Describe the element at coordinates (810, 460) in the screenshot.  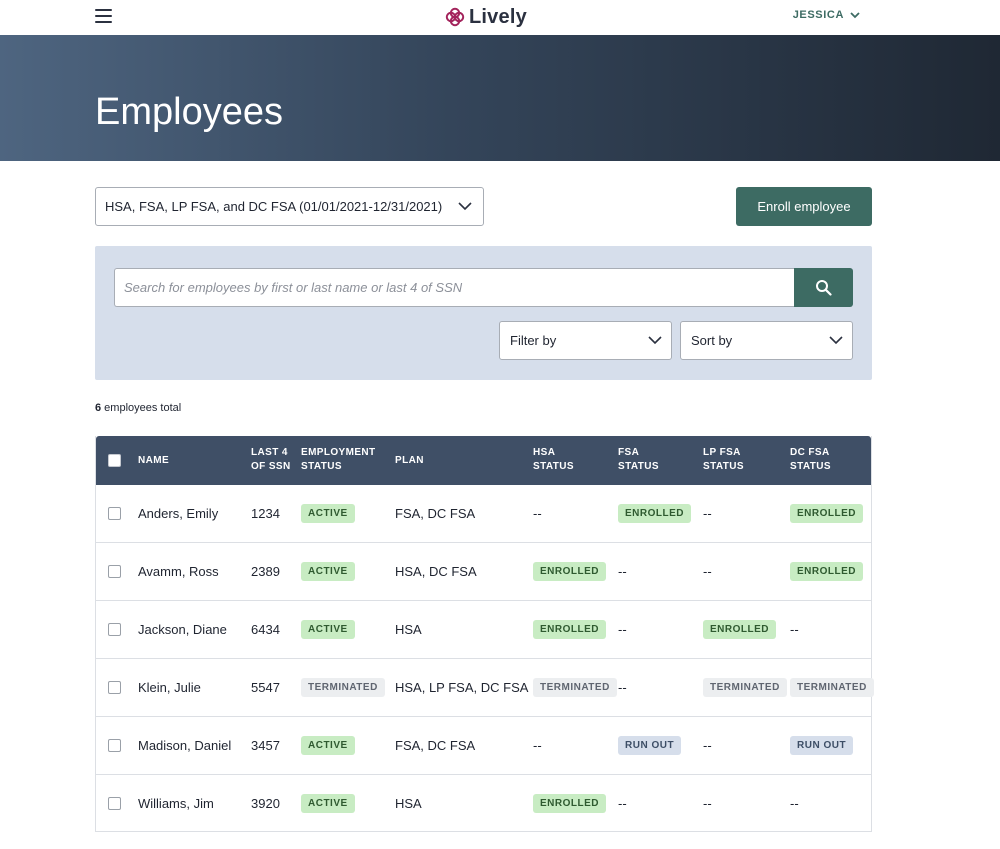
I see `header-dc-fsa-status: DC FSA STATUS` at that location.